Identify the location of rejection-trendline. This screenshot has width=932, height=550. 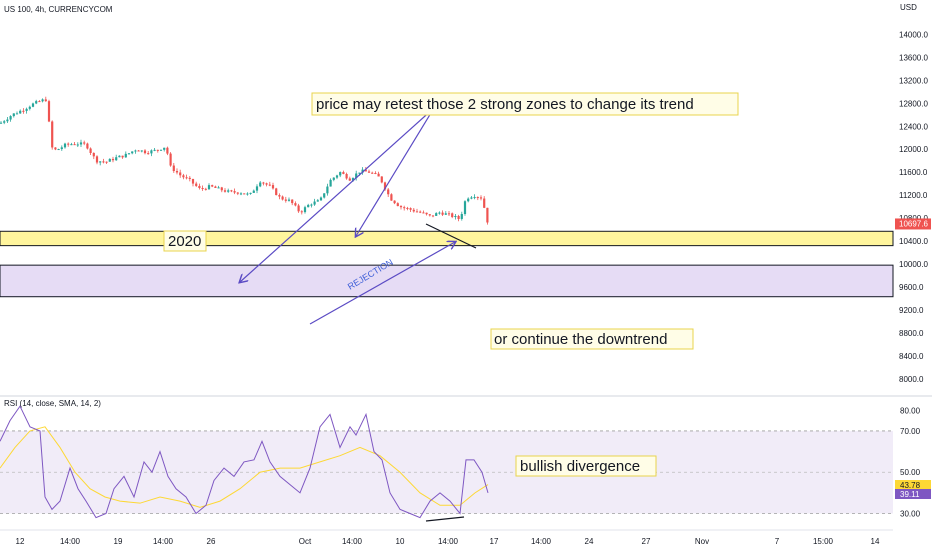
(451, 236).